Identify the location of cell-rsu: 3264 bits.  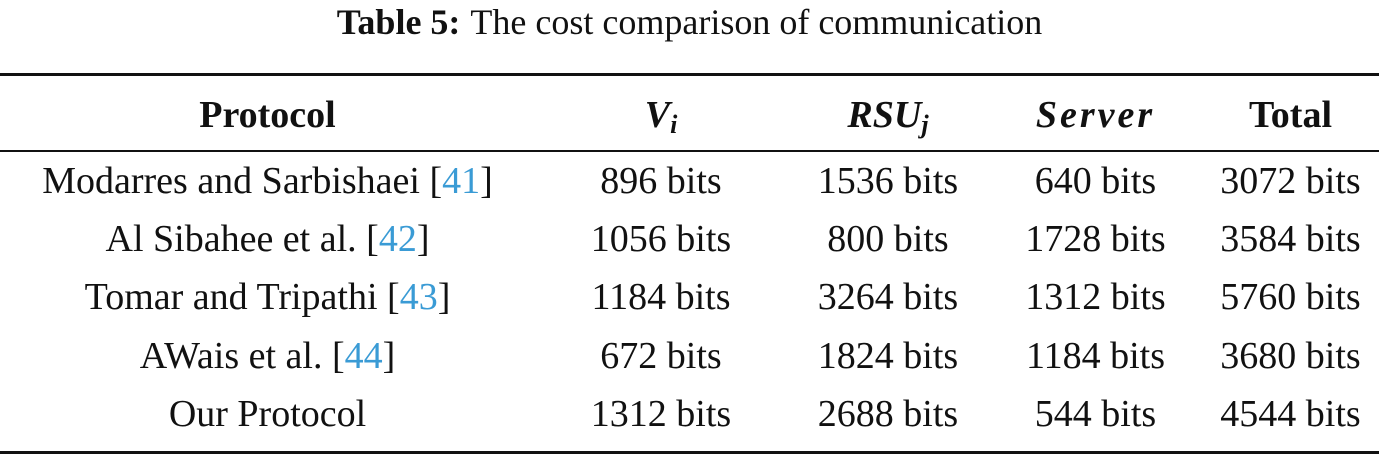
(888, 297).